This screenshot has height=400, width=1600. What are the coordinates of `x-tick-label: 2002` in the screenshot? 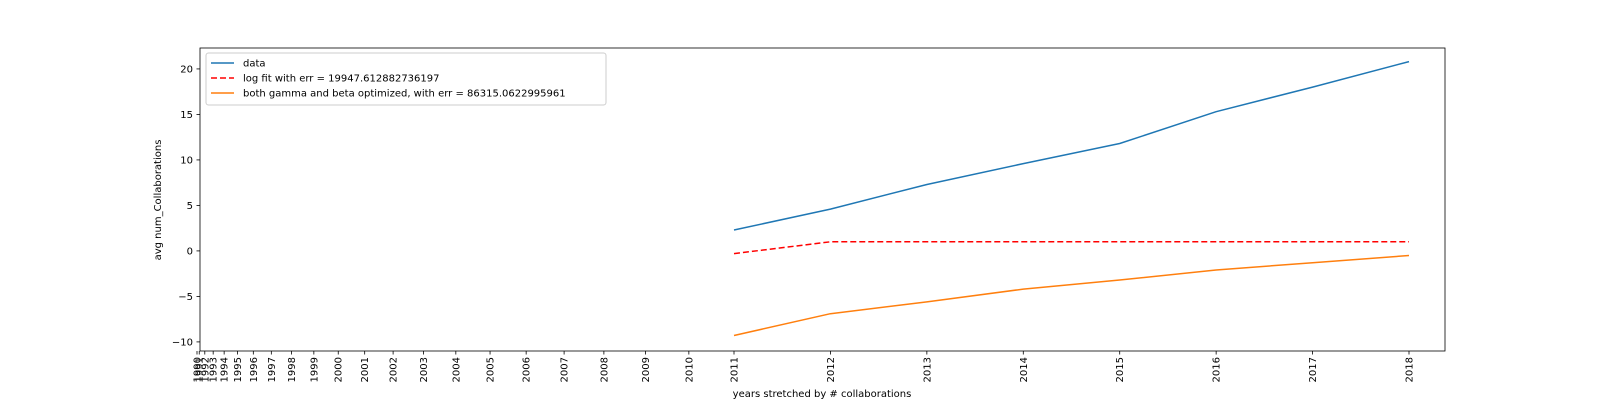 It's located at (394, 369).